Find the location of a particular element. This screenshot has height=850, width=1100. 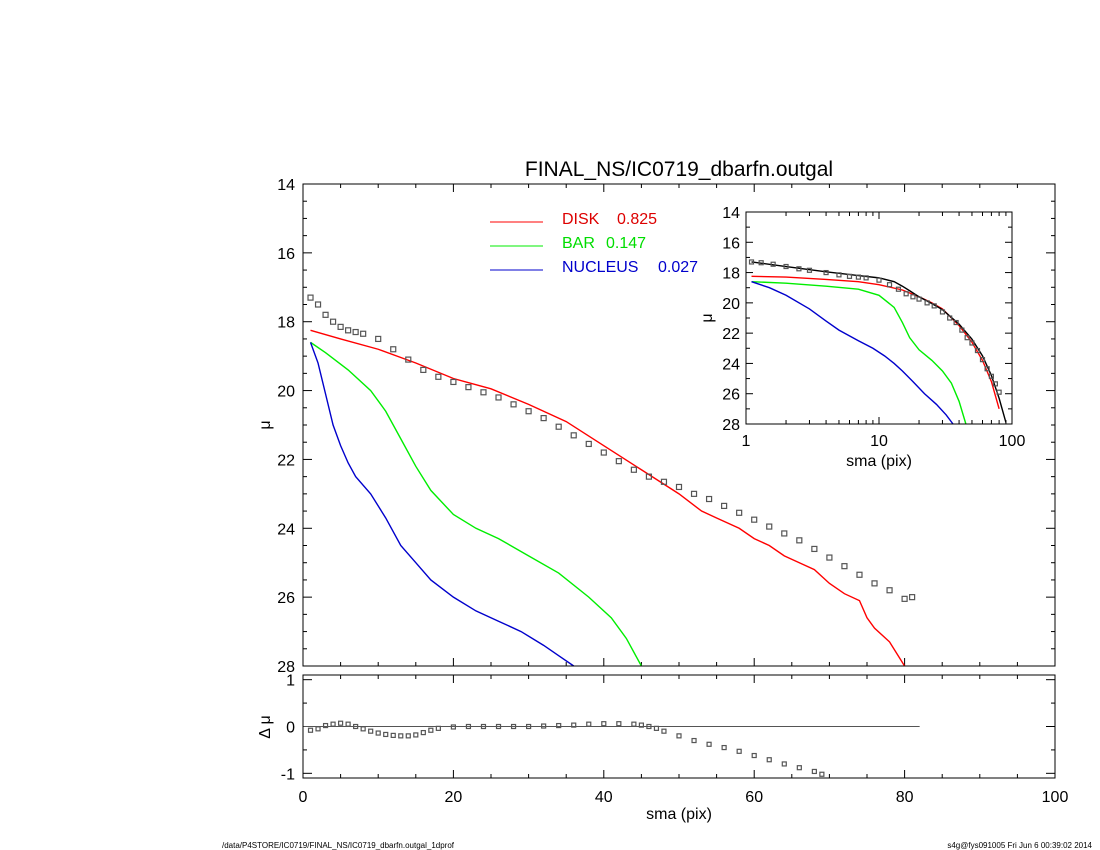

inset-ytick-label: 16 is located at coordinates (731, 243).